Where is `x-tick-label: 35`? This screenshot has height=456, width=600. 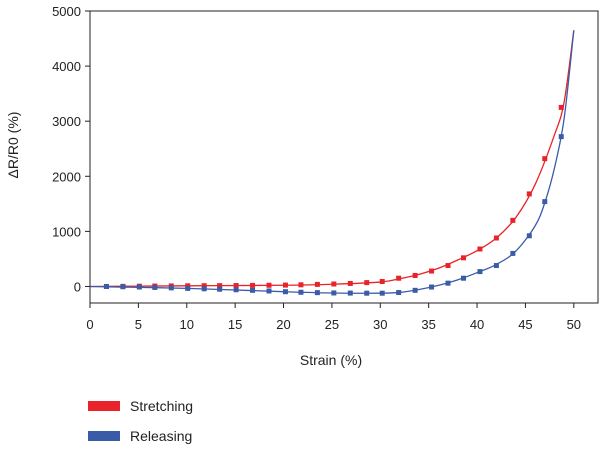
x-tick-label: 35 is located at coordinates (428, 324).